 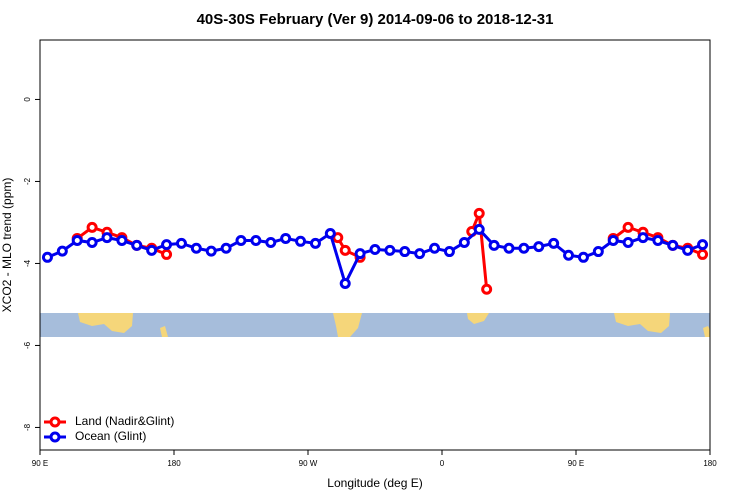 I want to click on legend: Land (Nadir&Glint) Ocean (Glint), so click(x=109, y=428).